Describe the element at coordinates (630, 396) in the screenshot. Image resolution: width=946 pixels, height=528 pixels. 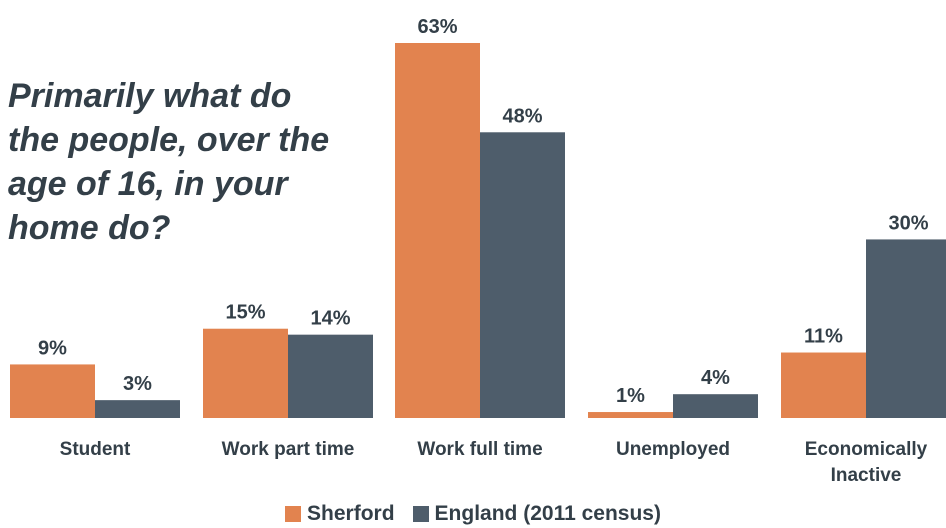
I see `data-label: 1%` at that location.